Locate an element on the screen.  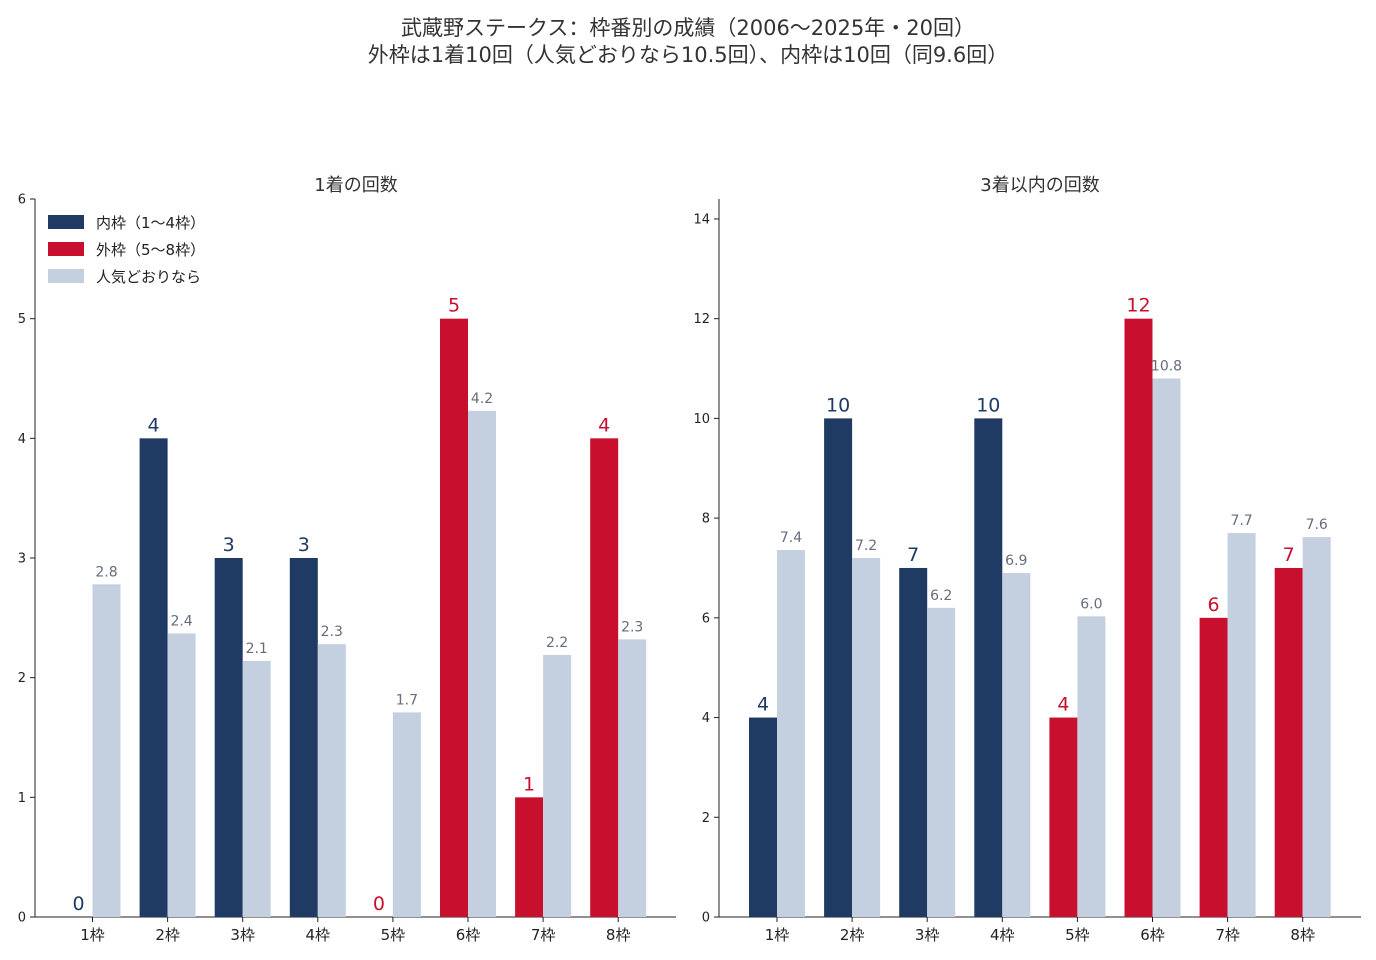
legend: 内枠（1〜4枠） 外枠（5〜8枠） 人気どおりなら is located at coordinates (126, 250).